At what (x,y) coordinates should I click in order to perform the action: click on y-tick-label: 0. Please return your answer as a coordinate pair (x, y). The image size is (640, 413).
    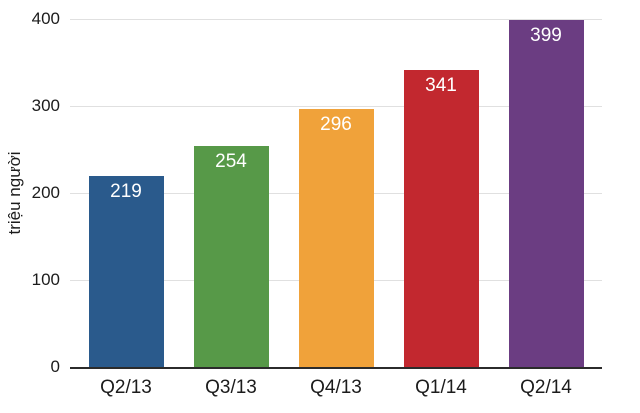
    Looking at the image, I should click on (55, 366).